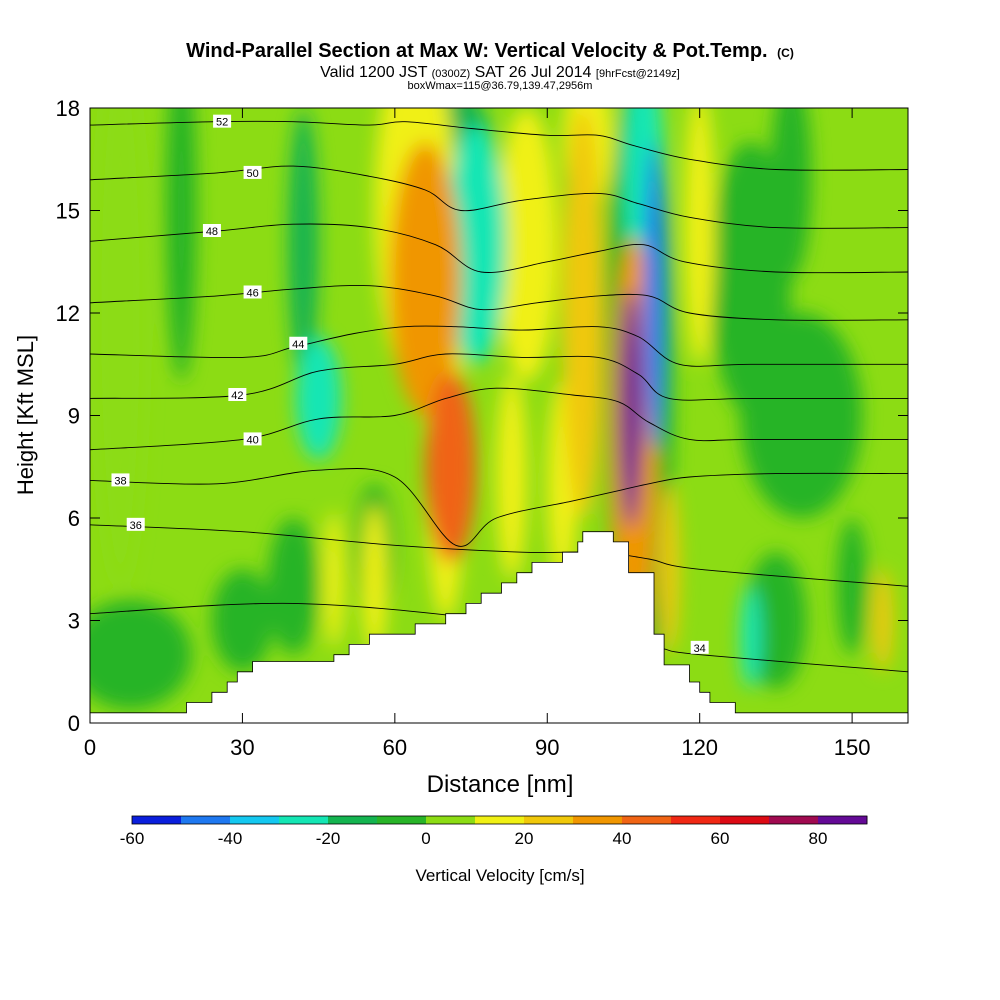  Describe the element at coordinates (252, 174) in the screenshot. I see `theta-label-50: 50` at that location.